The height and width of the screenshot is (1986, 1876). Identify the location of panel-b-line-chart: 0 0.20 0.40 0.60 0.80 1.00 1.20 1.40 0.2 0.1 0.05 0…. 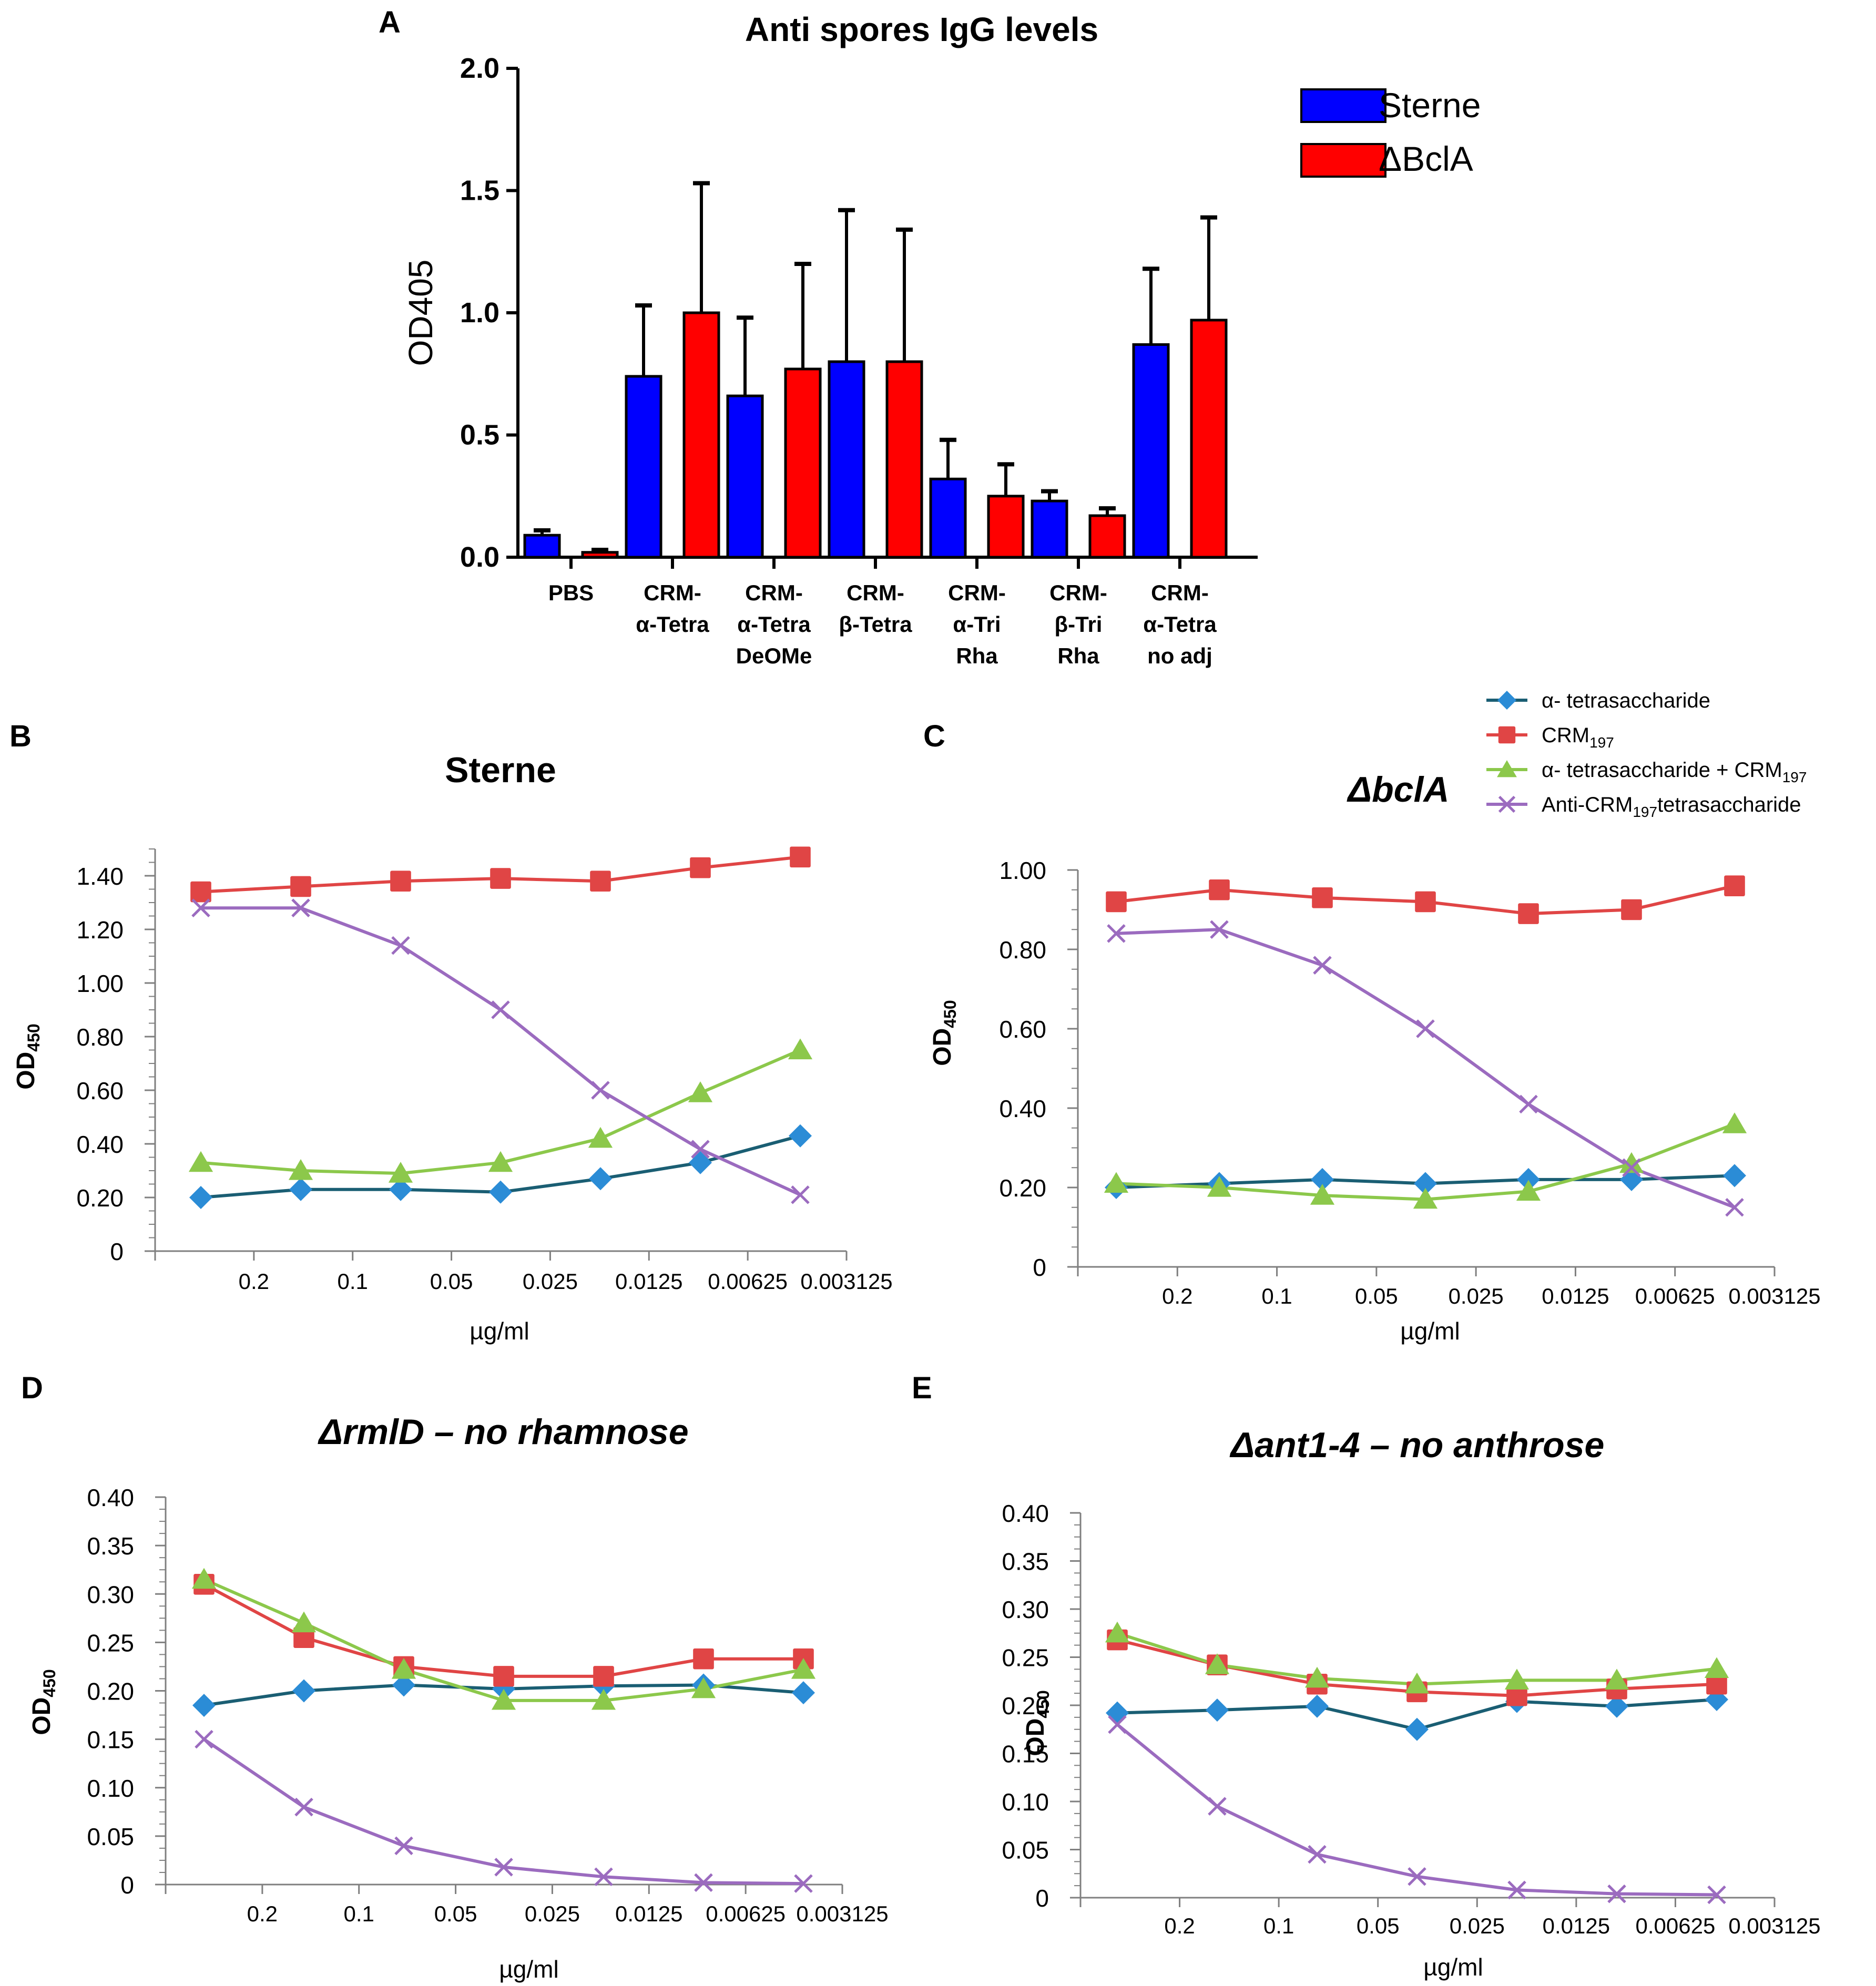
(452, 1047).